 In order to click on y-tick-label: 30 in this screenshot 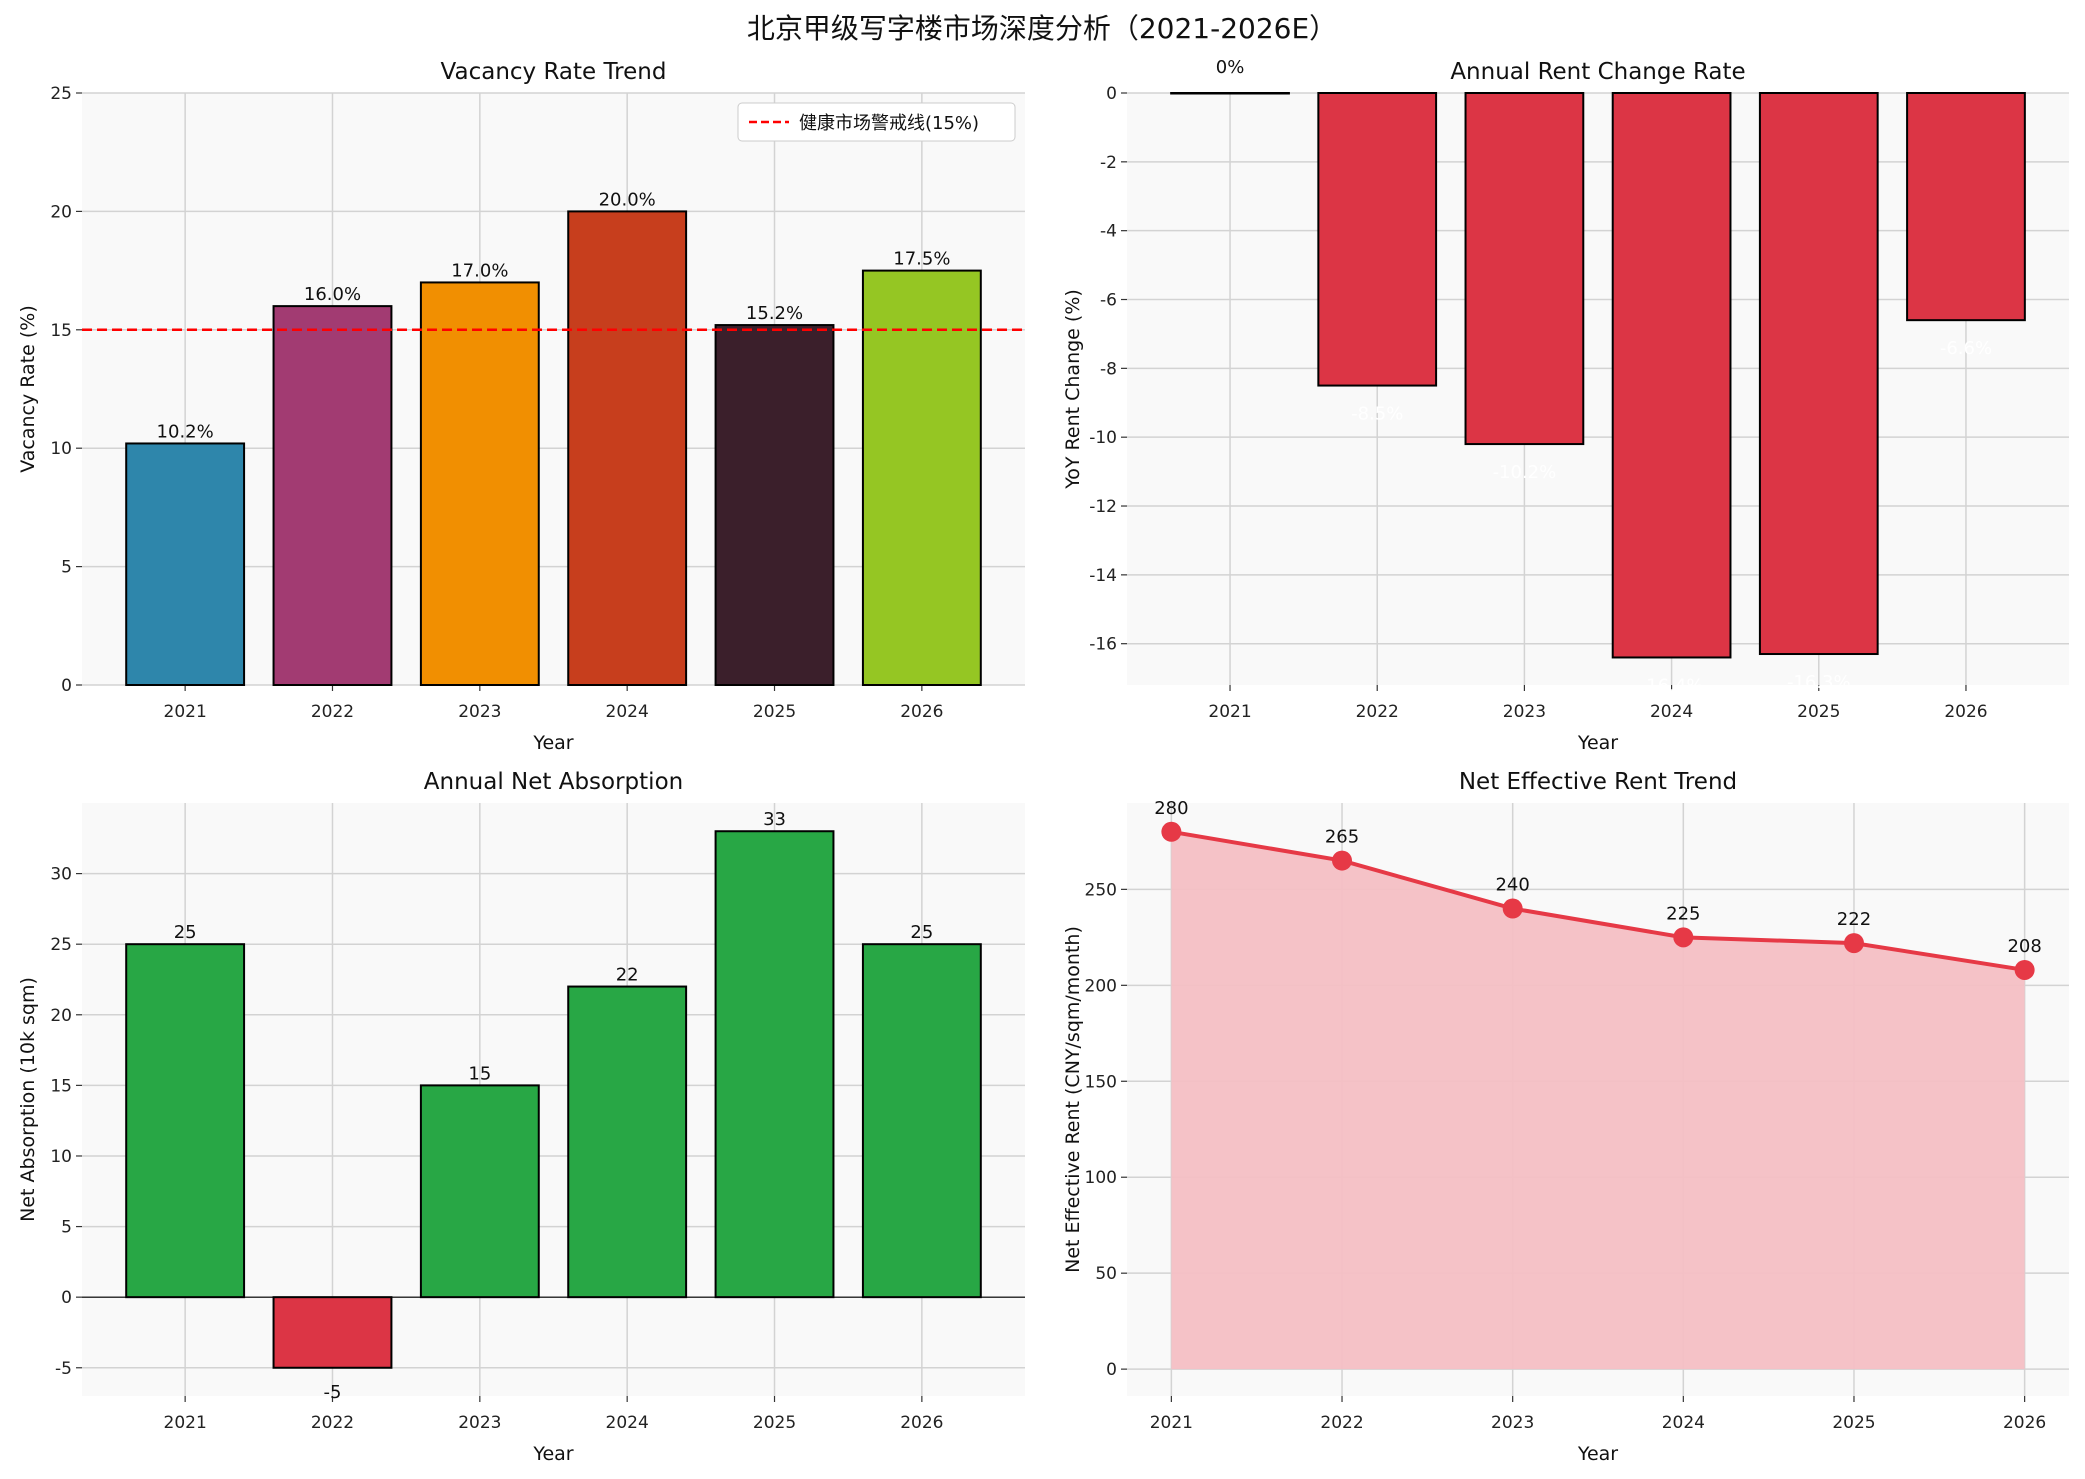, I will do `click(61, 875)`.